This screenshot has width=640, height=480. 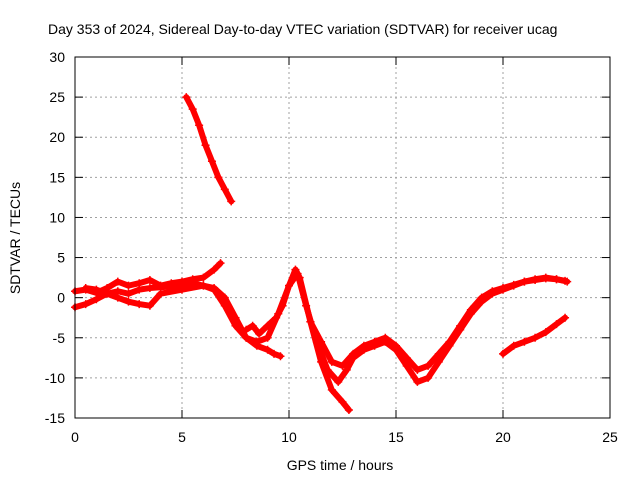 I want to click on x-tick-label: 5, so click(x=182, y=437).